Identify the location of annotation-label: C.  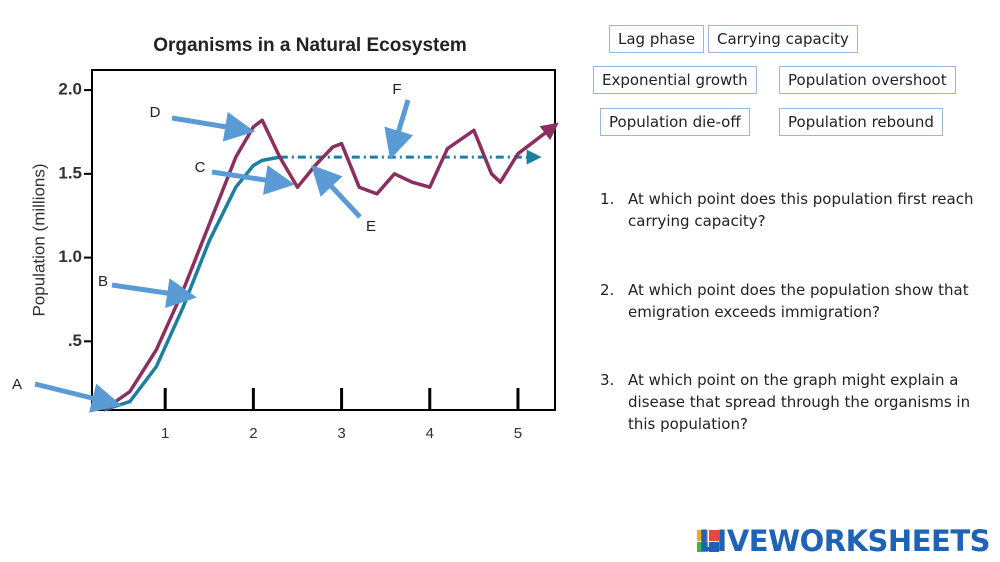
(200, 167).